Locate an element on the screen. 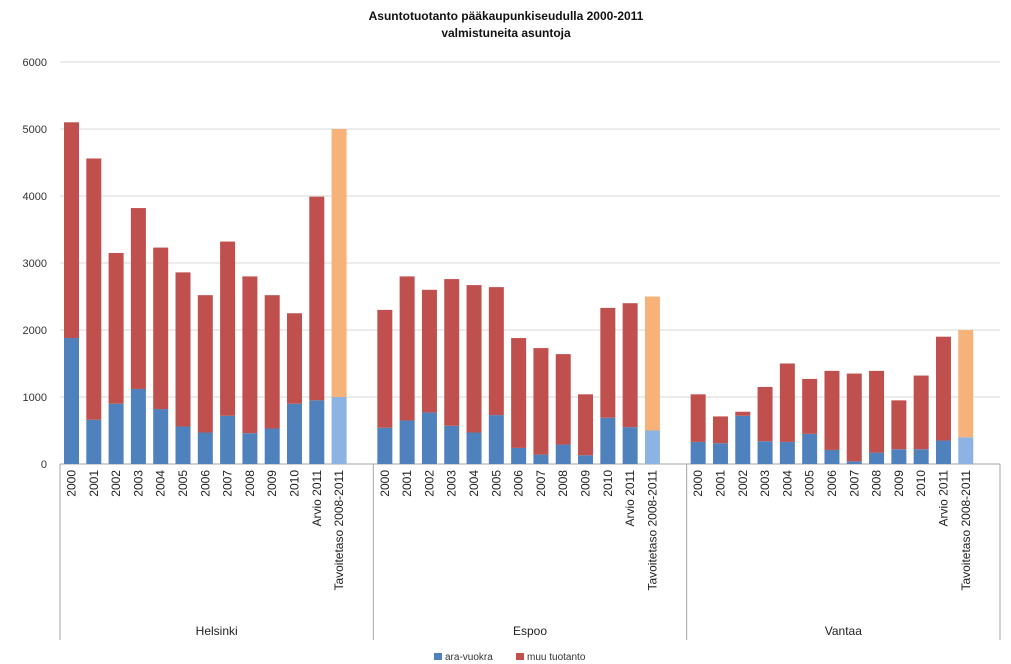 The image size is (1011, 664). legend-swatch-muu is located at coordinates (520, 656).